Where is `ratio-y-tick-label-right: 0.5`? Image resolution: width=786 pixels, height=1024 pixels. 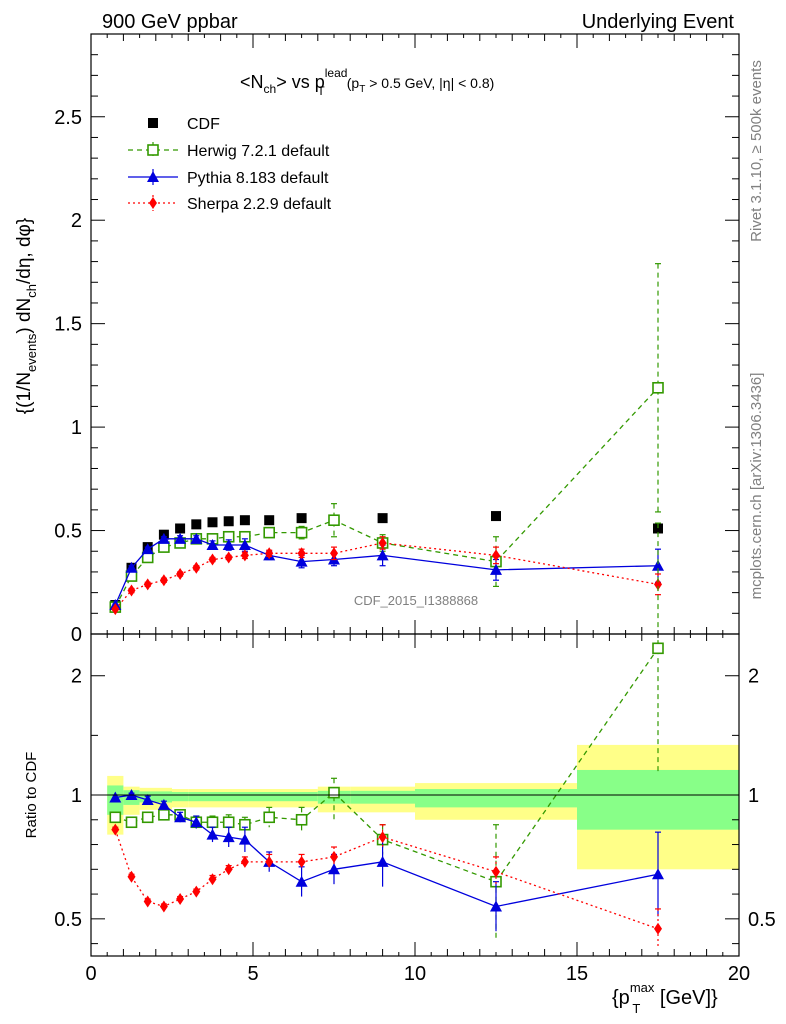 ratio-y-tick-label-right: 0.5 is located at coordinates (762, 920).